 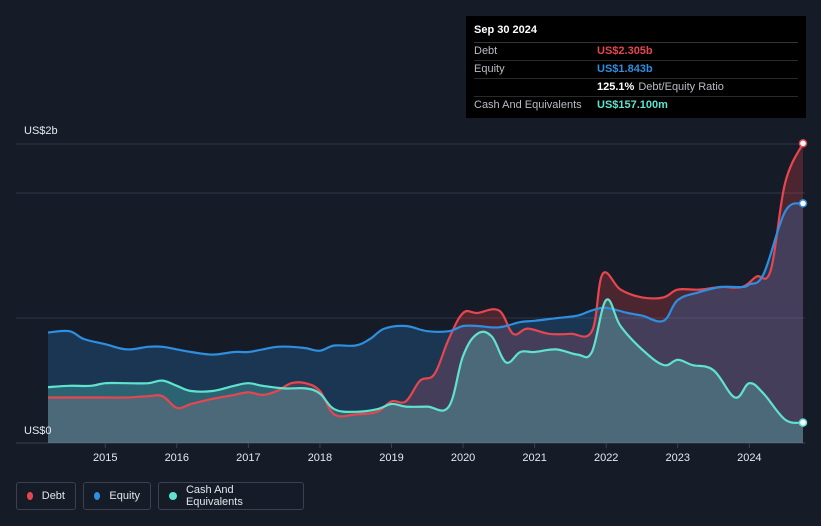 I want to click on tooltip-ratio-value: 125.1%, so click(x=616, y=87).